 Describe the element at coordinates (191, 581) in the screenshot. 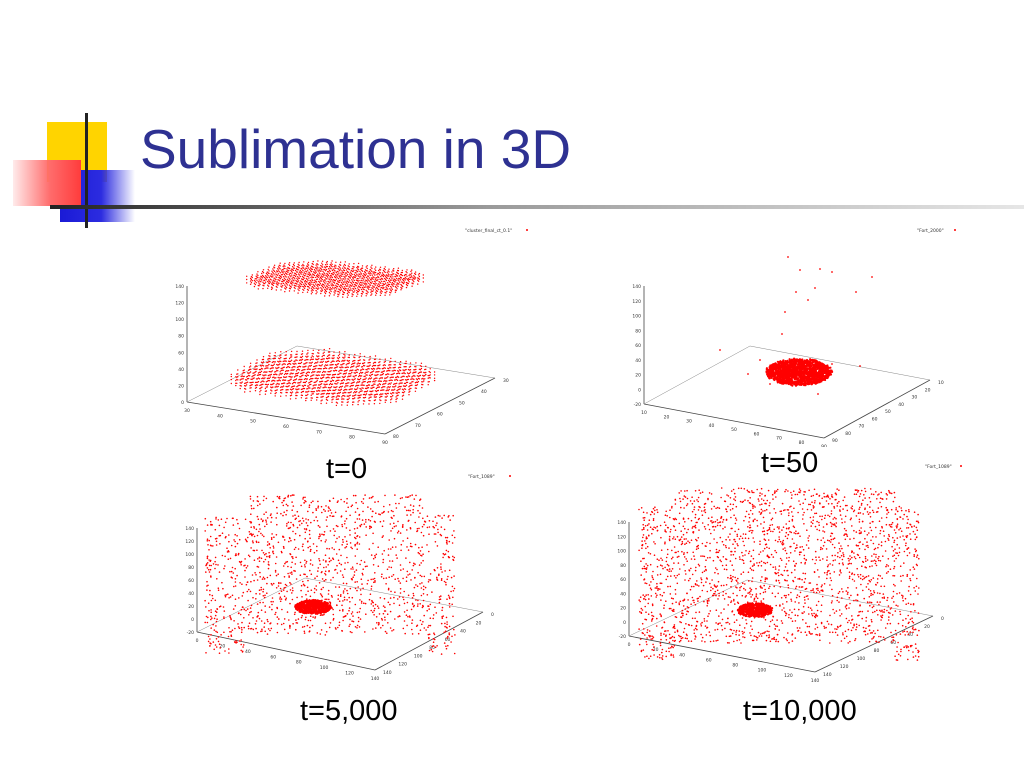

I see `tick-label: 60` at that location.